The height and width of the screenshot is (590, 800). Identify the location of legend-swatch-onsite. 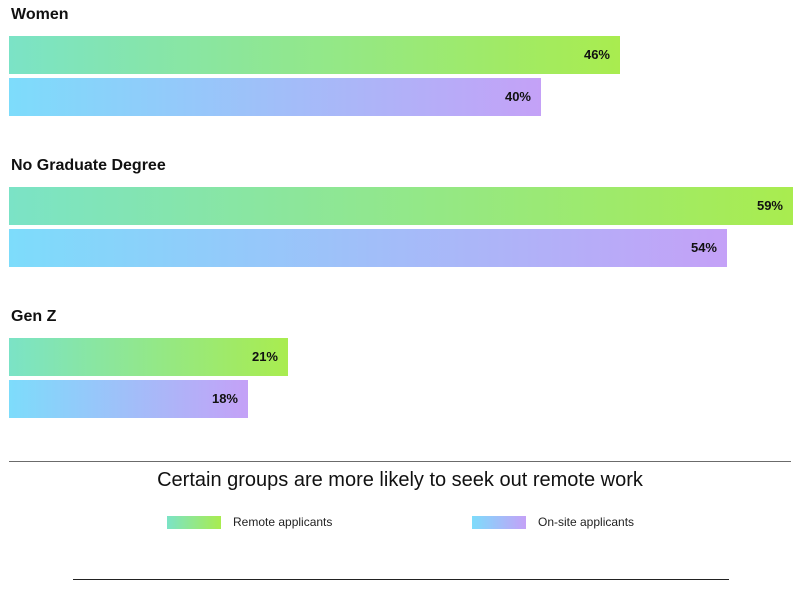
(499, 522).